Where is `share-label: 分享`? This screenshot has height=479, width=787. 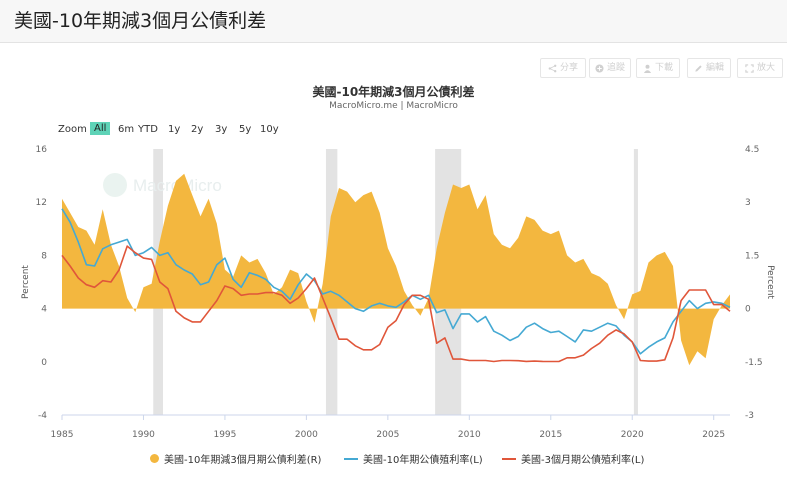
share-label: 分享 is located at coordinates (568, 68).